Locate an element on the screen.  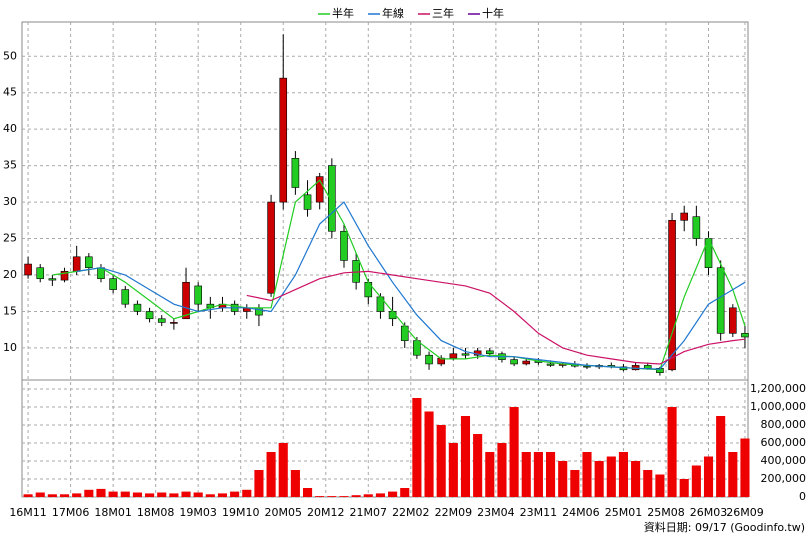
legend-label: 十年 is located at coordinates (493, 13).